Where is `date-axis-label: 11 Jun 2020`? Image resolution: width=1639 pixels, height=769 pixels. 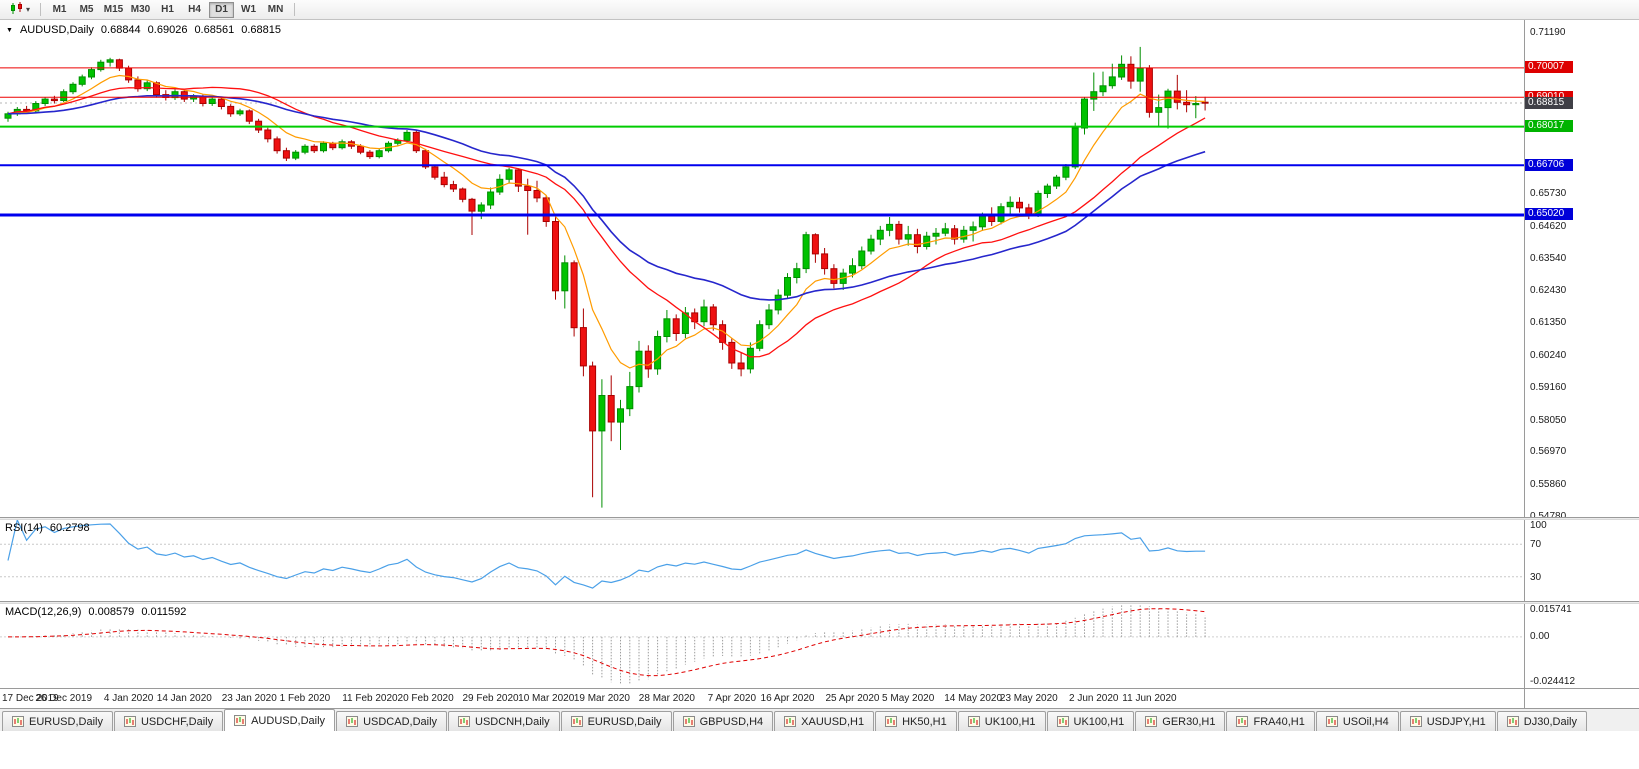 date-axis-label: 11 Jun 2020 is located at coordinates (1149, 698).